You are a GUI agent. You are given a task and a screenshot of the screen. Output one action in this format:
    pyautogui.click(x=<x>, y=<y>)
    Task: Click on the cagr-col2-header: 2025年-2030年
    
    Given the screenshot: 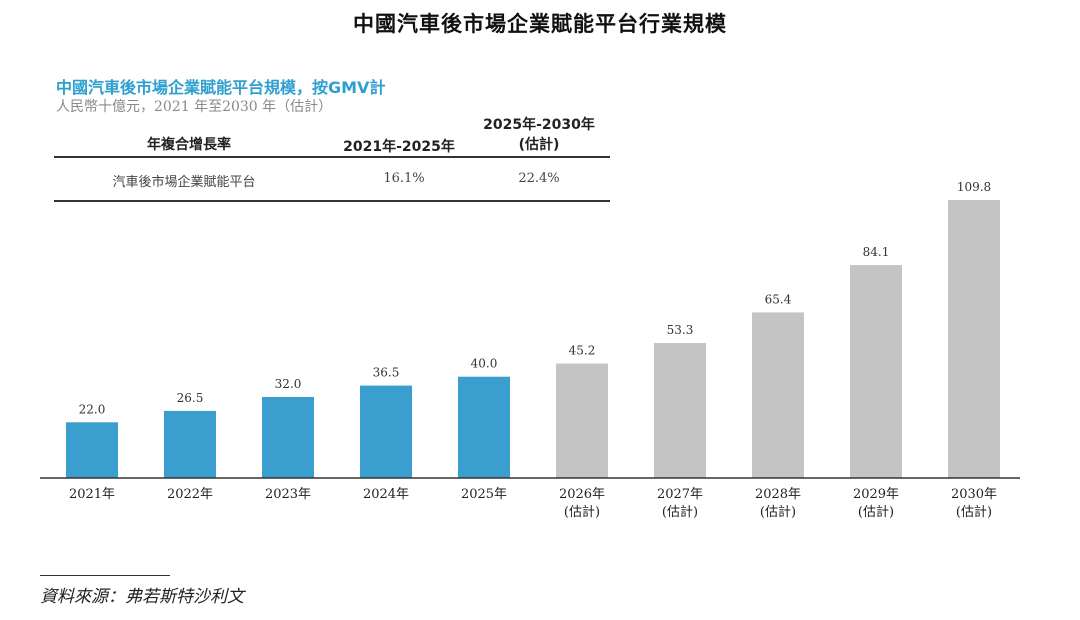 What is the action you would take?
    pyautogui.click(x=539, y=125)
    